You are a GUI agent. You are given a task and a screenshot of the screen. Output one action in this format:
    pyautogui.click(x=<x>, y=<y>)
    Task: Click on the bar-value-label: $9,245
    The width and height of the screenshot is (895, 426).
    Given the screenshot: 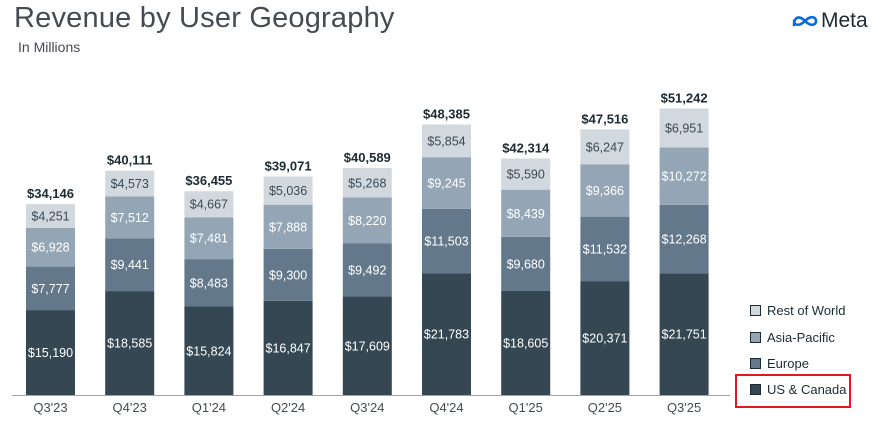 What is the action you would take?
    pyautogui.click(x=446, y=184)
    